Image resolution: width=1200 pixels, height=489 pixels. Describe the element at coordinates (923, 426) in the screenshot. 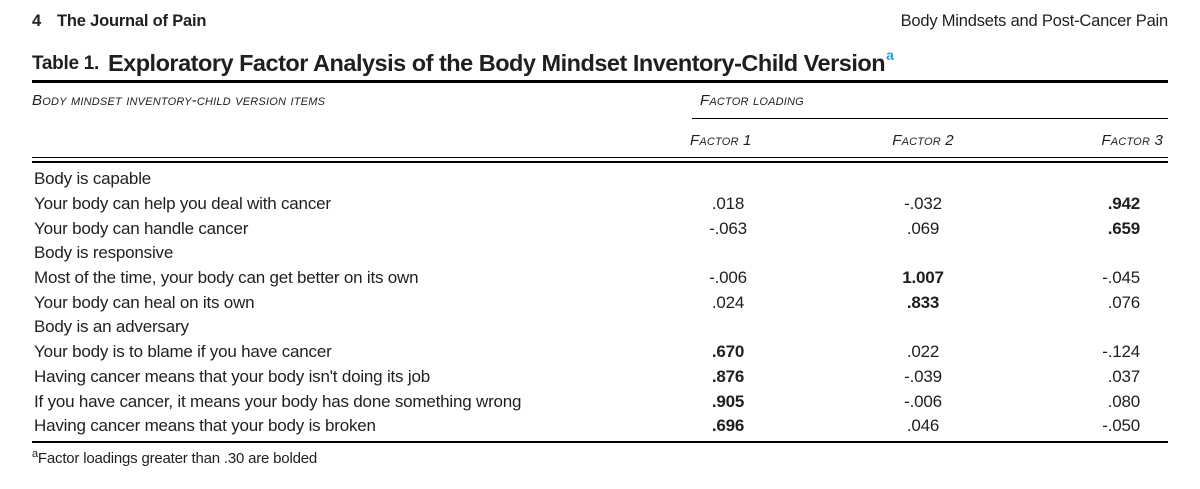

I see `factor-2-value: .046` at that location.